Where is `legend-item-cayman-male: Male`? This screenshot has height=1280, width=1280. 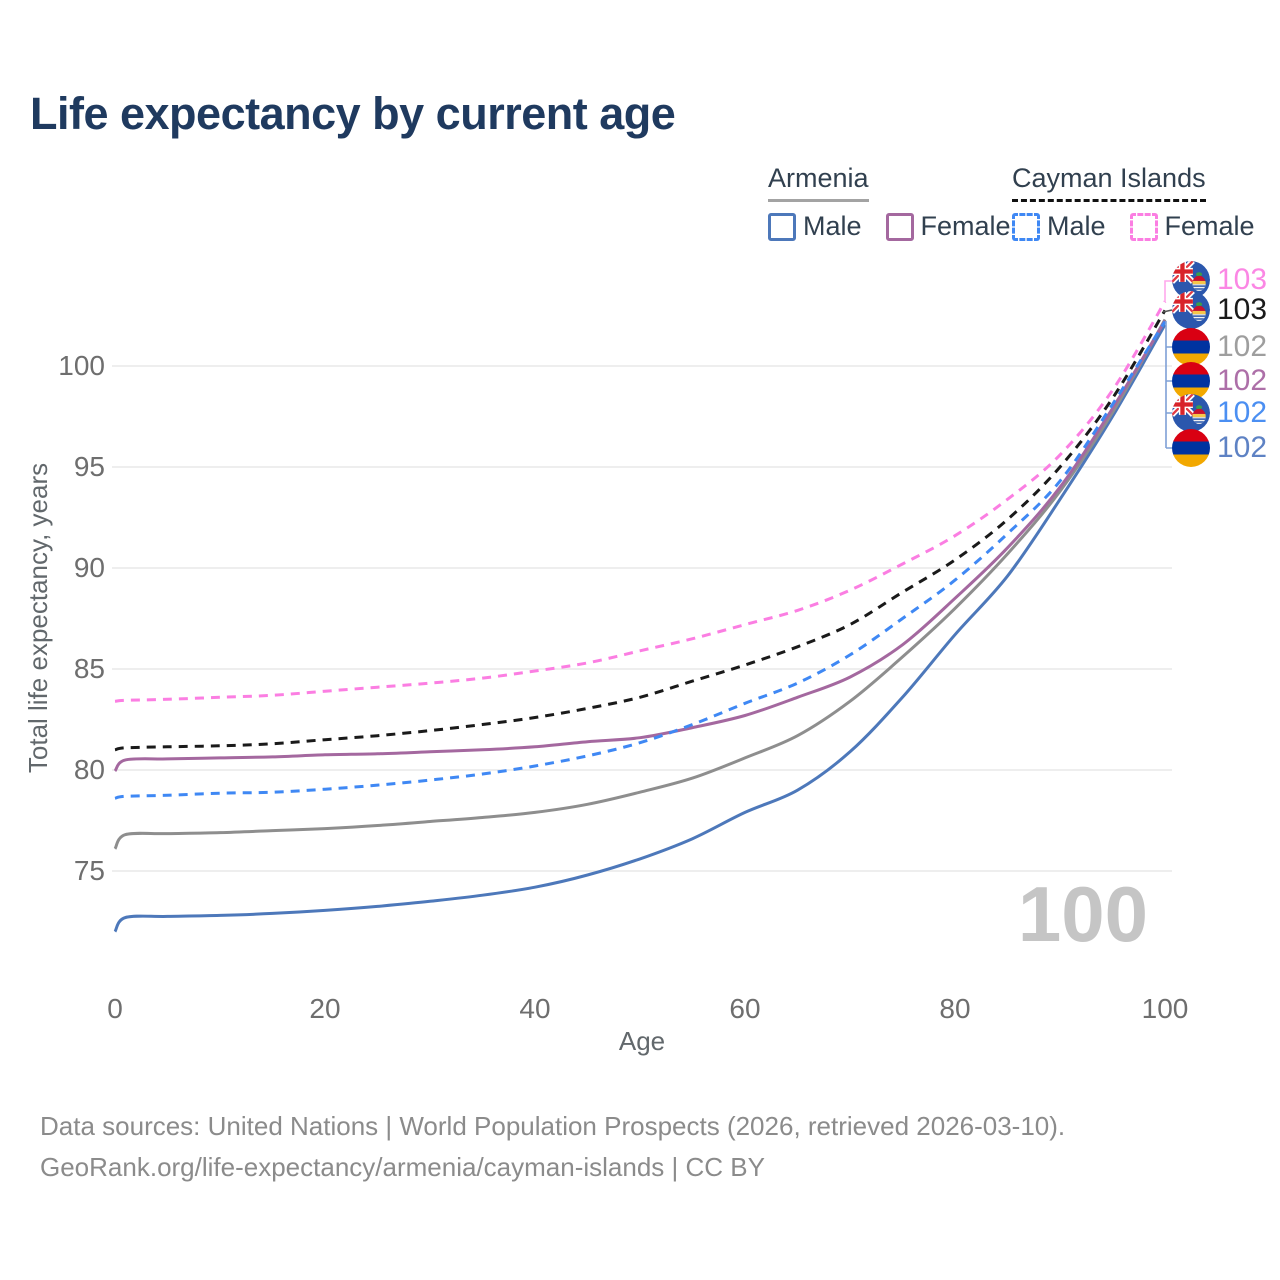
legend-item-cayman-male: Male is located at coordinates (1059, 226).